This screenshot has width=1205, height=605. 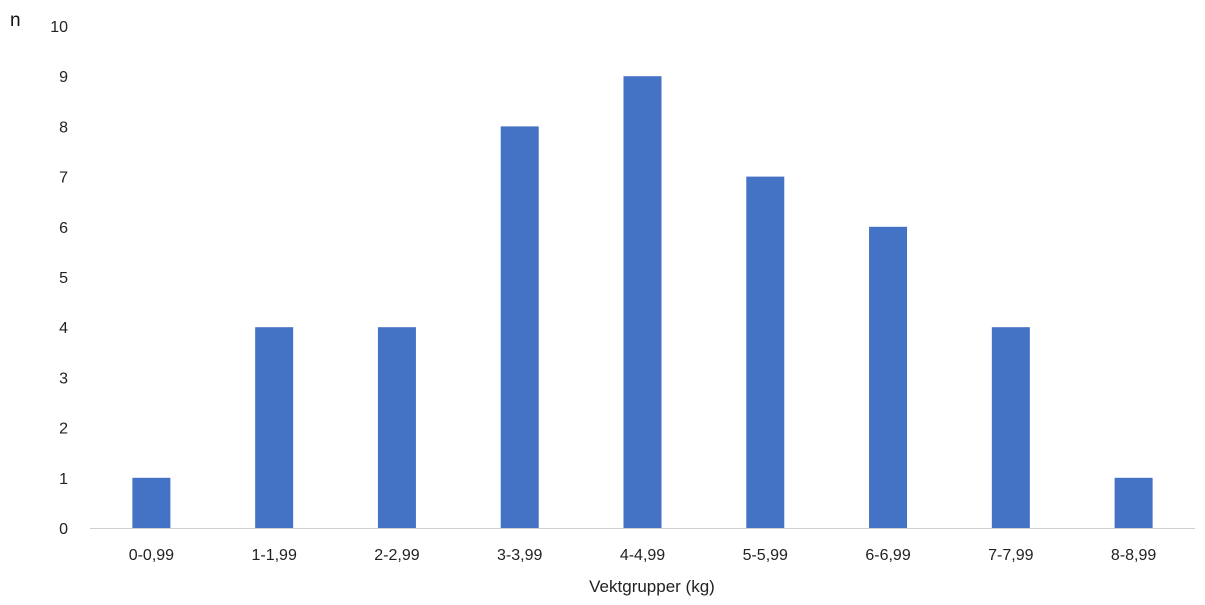 What do you see at coordinates (15, 20) in the screenshot?
I see `y-axis-title: n` at bounding box center [15, 20].